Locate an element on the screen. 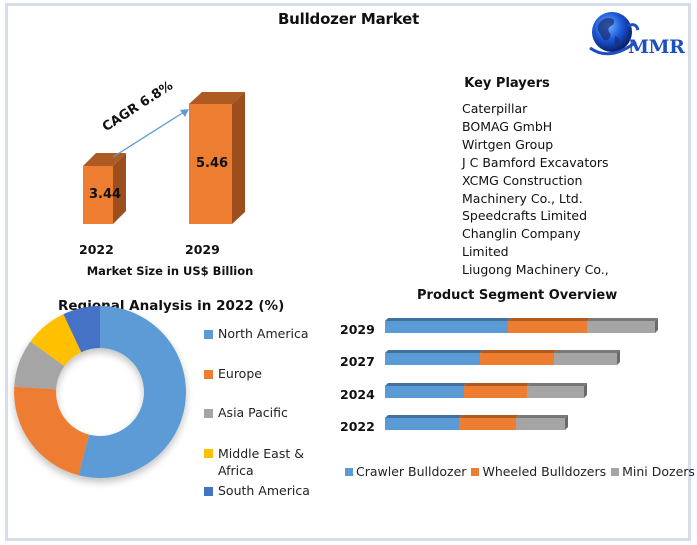 Image resolution: width=697 pixels, height=545 pixels. donut-slice-north-america is located at coordinates (132, 392).